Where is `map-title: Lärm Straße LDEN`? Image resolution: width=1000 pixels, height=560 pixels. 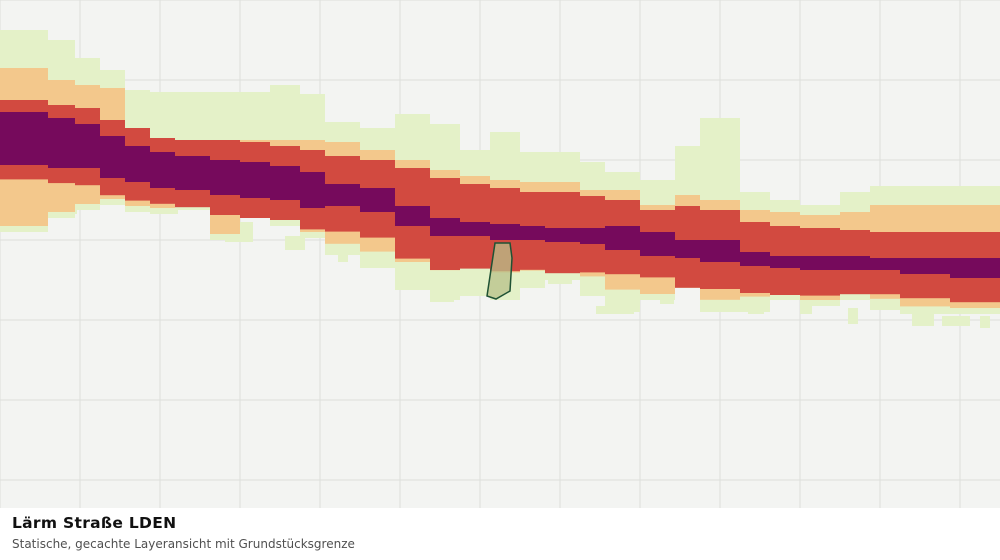
map-title: Lärm Straße LDEN is located at coordinates (94, 523).